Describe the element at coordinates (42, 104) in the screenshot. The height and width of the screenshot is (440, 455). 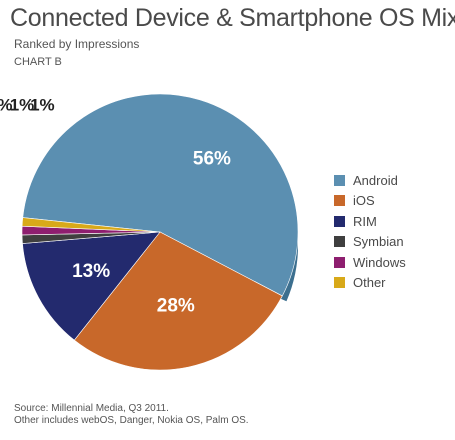
I see `data-label-other: 1%` at that location.